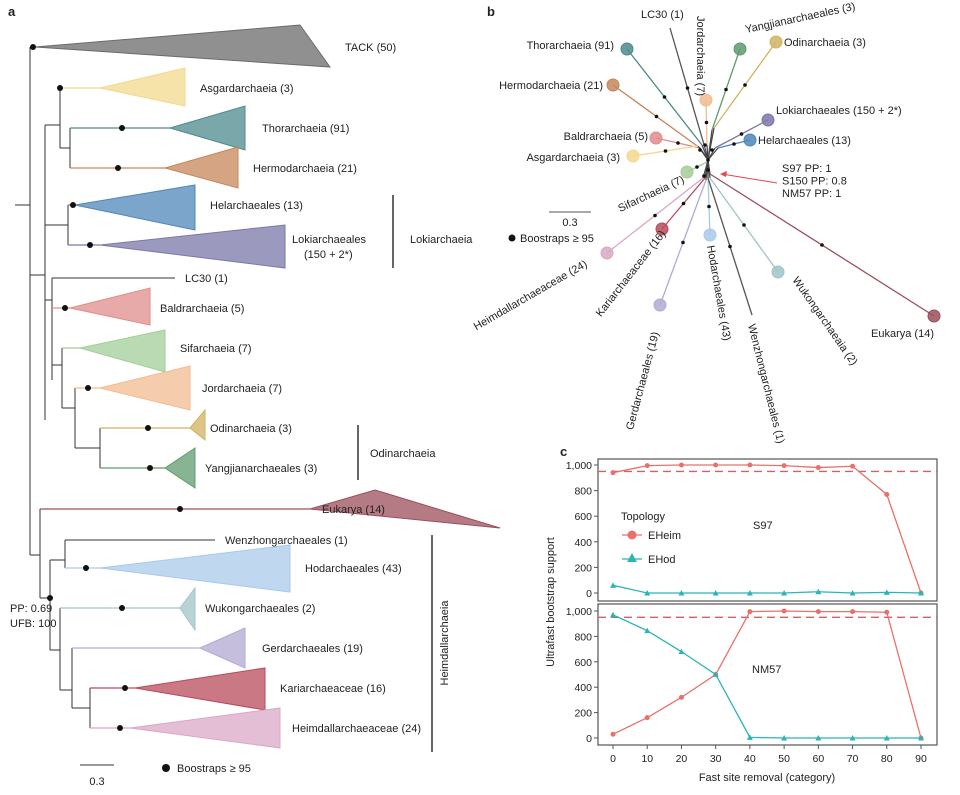 The width and height of the screenshot is (960, 795). Describe the element at coordinates (579, 466) in the screenshot. I see `y-tick-label: 1,000` at that location.